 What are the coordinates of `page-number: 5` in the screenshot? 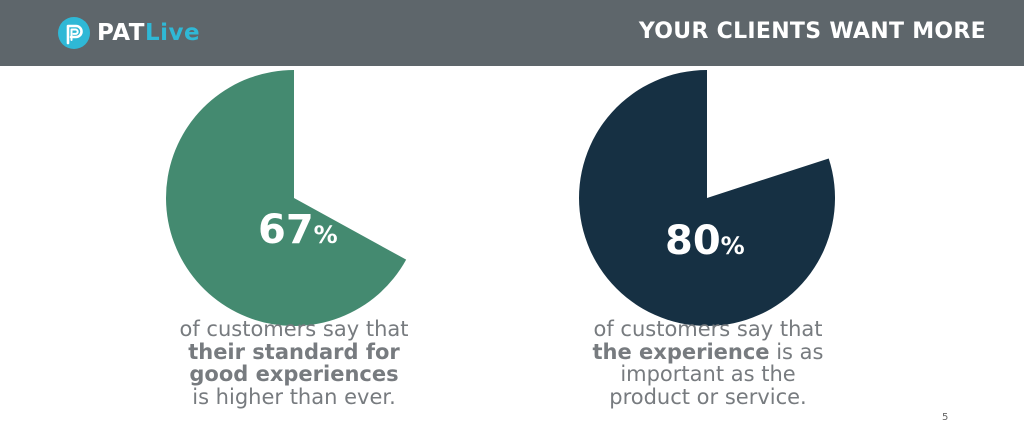 It's located at (945, 417).